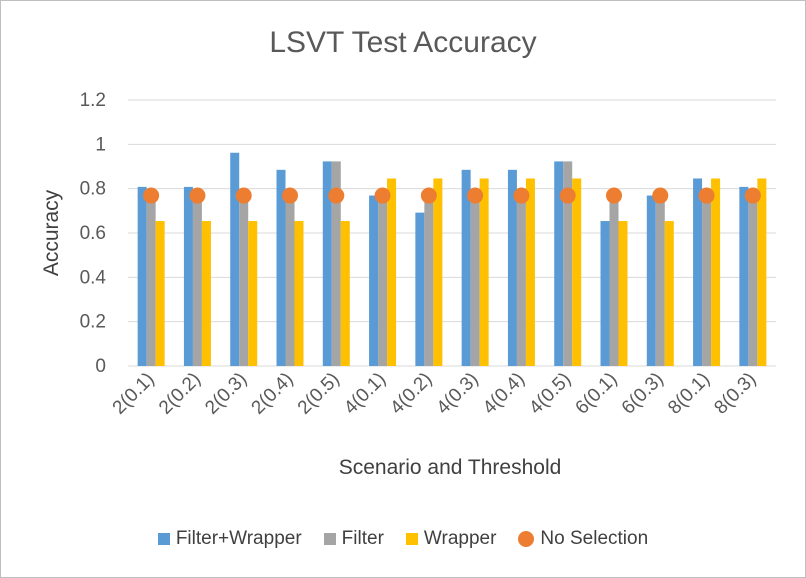 The image size is (806, 578). I want to click on legend-item: Wrapper, so click(451, 539).